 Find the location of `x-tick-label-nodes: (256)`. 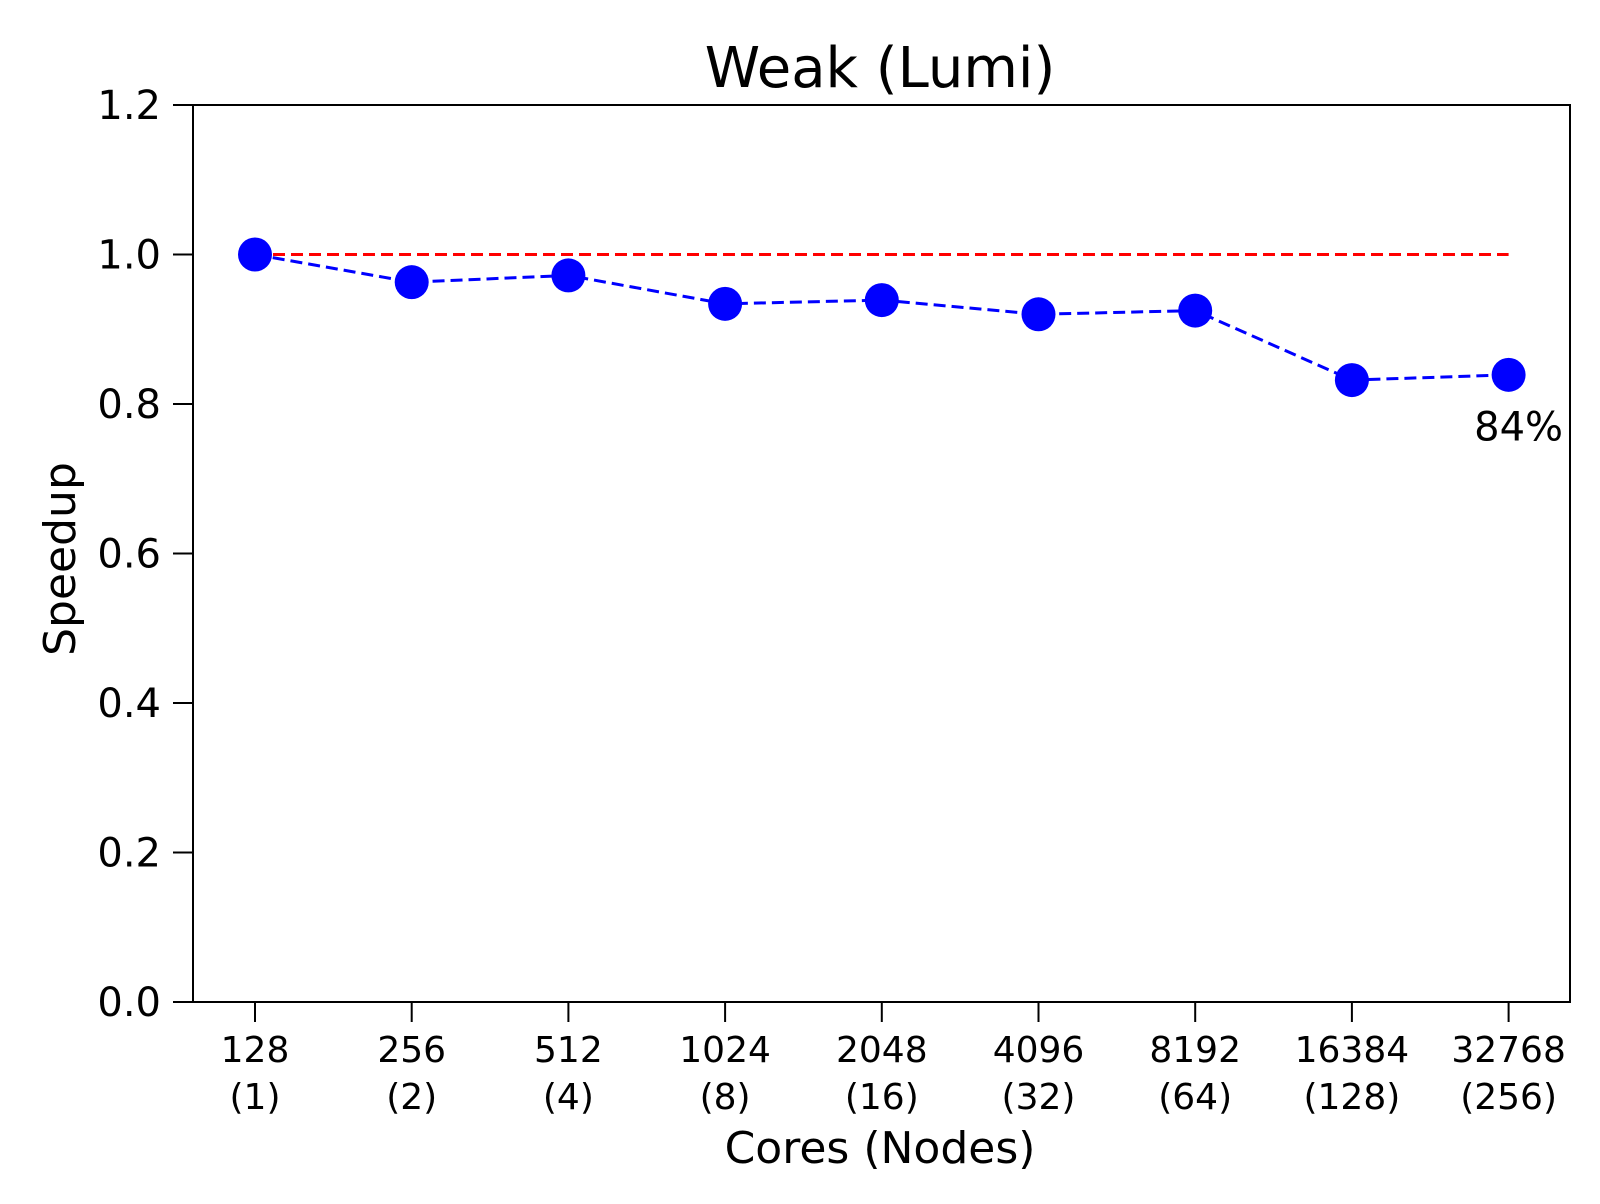

x-tick-label-nodes: (256) is located at coordinates (1508, 1097).